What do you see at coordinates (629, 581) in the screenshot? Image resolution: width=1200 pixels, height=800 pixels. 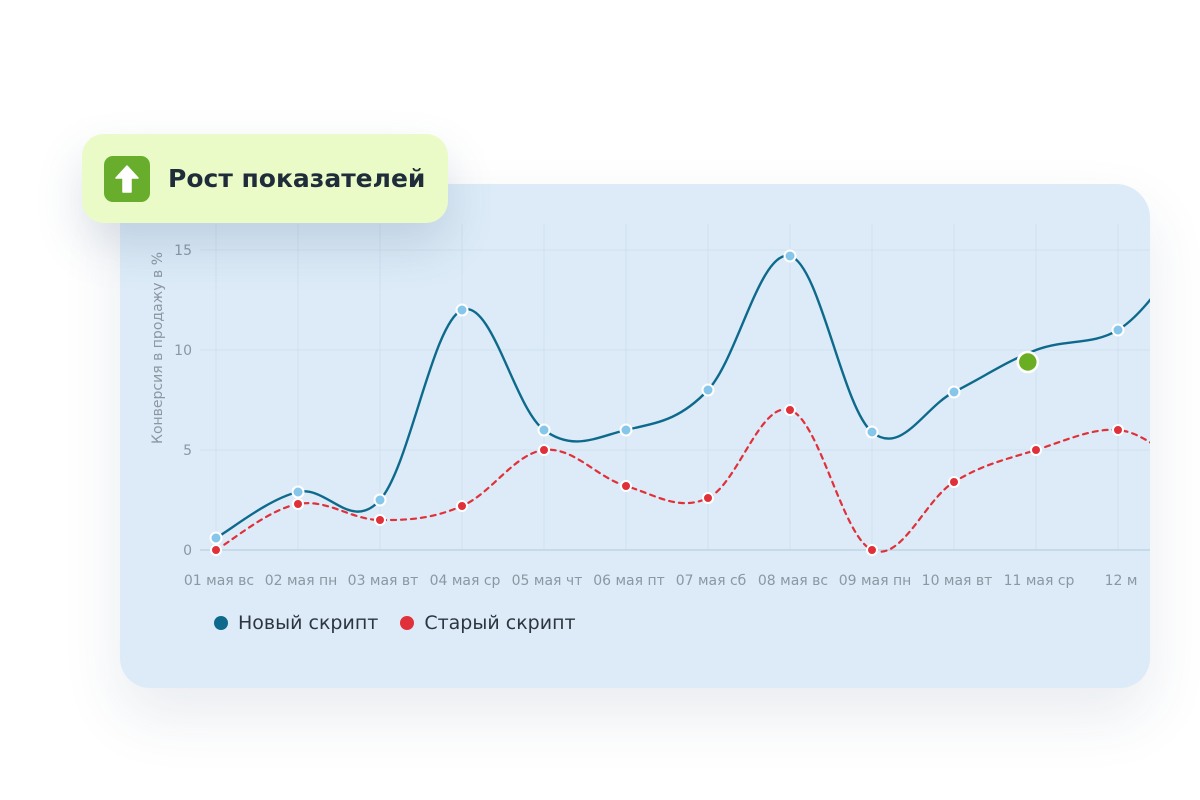 I see `x-tick-label: 06 мая пт` at bounding box center [629, 581].